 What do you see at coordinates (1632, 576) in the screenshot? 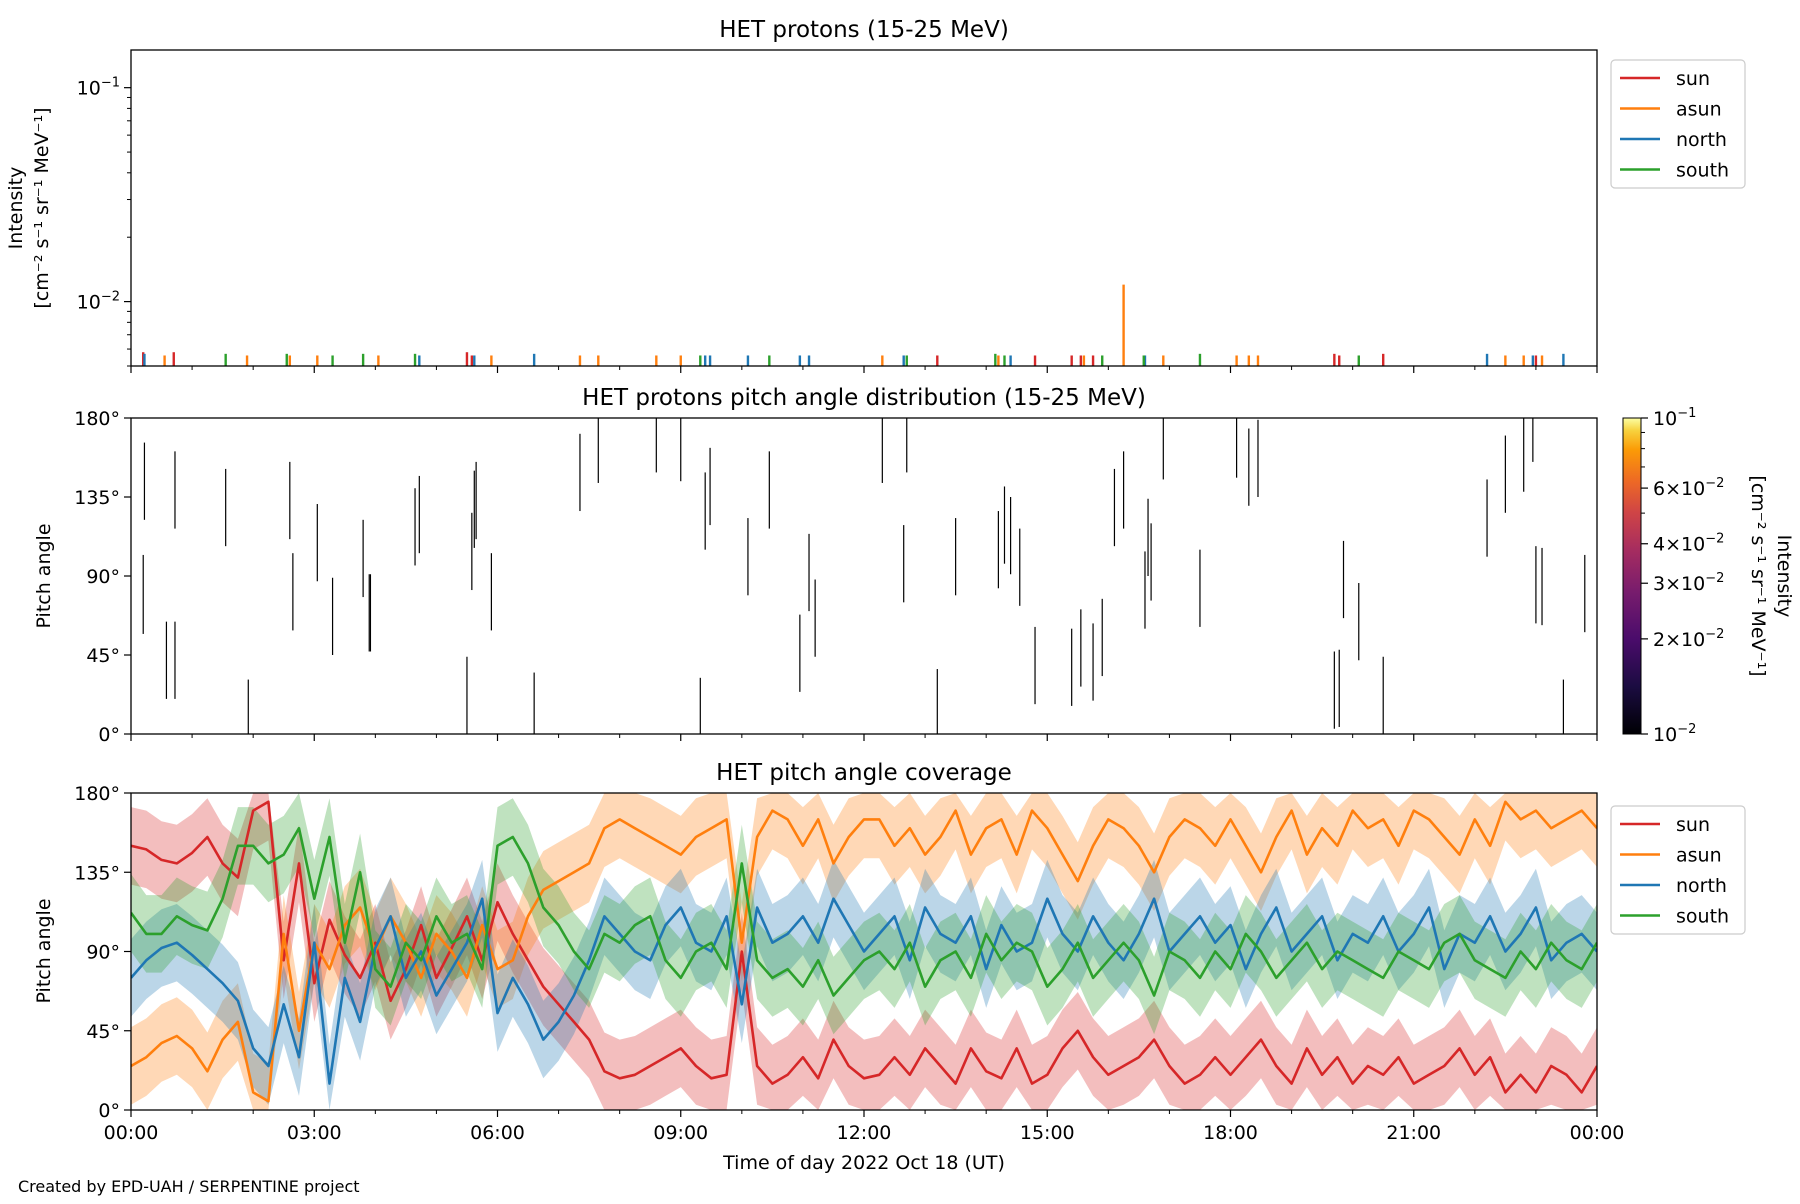
I see `colorbar-bar` at bounding box center [1632, 576].